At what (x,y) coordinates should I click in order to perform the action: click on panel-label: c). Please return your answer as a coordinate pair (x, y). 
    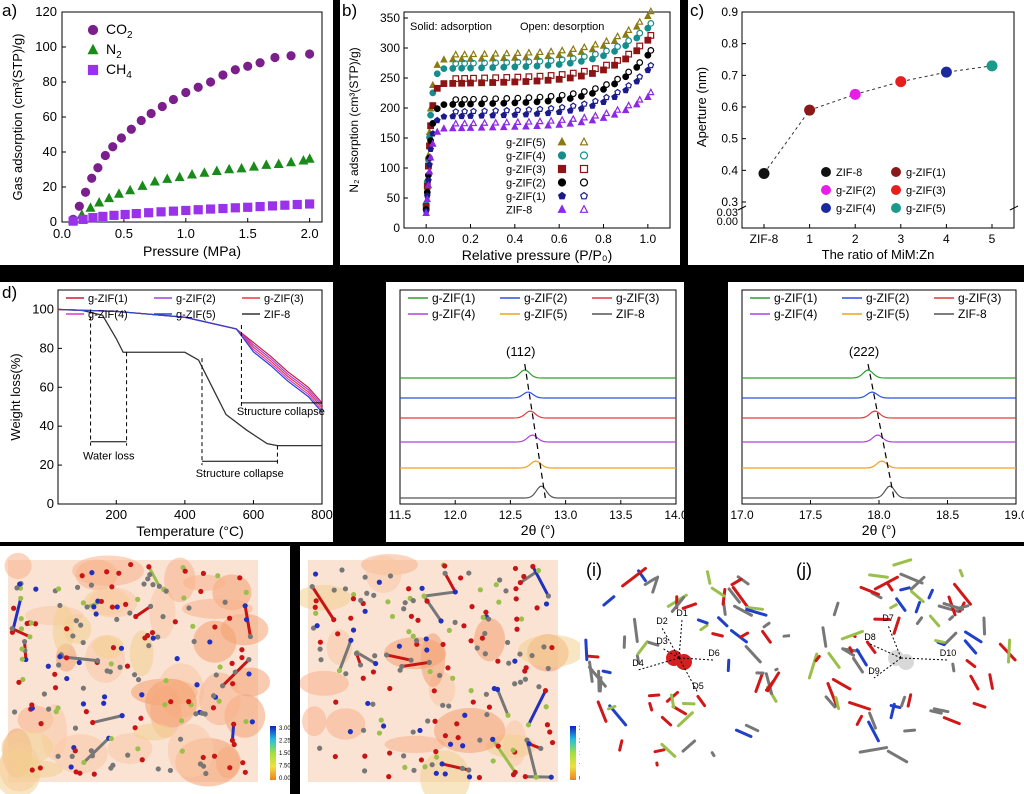
    Looking at the image, I should click on (697, 10).